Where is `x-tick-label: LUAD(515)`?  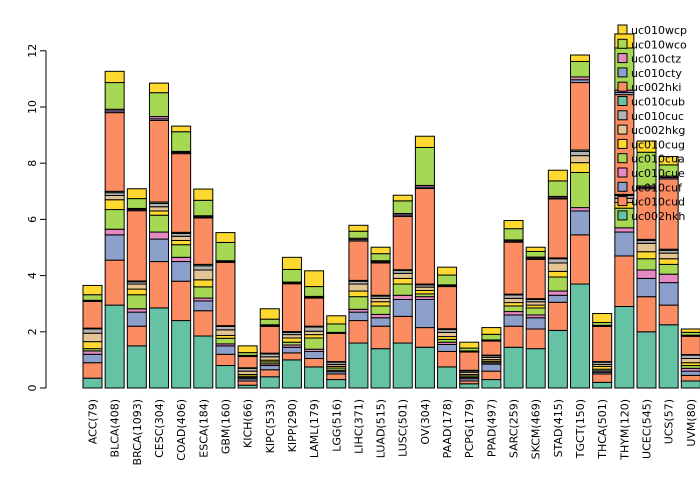
x-tick-label: LUAD(515) is located at coordinates (381, 428).